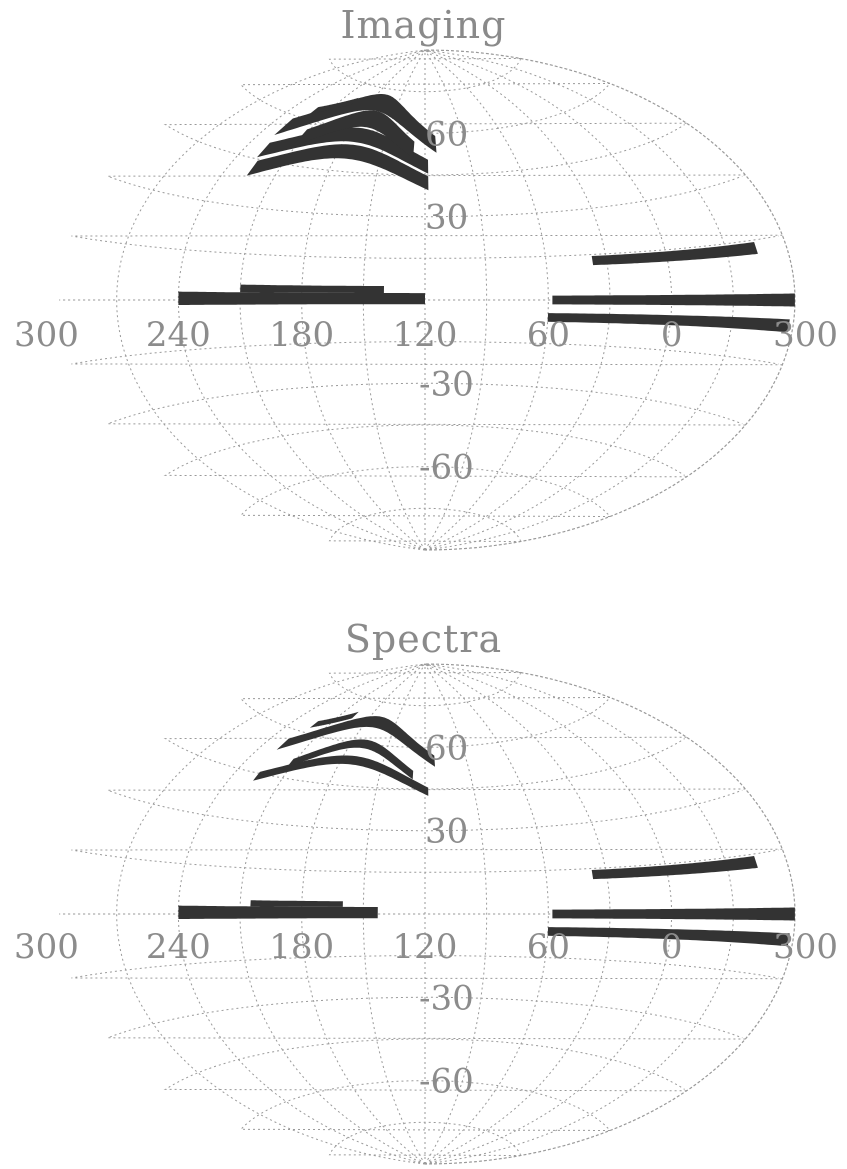 This screenshot has height=1169, width=847. I want to click on chart-title: Spectra, so click(423, 639).